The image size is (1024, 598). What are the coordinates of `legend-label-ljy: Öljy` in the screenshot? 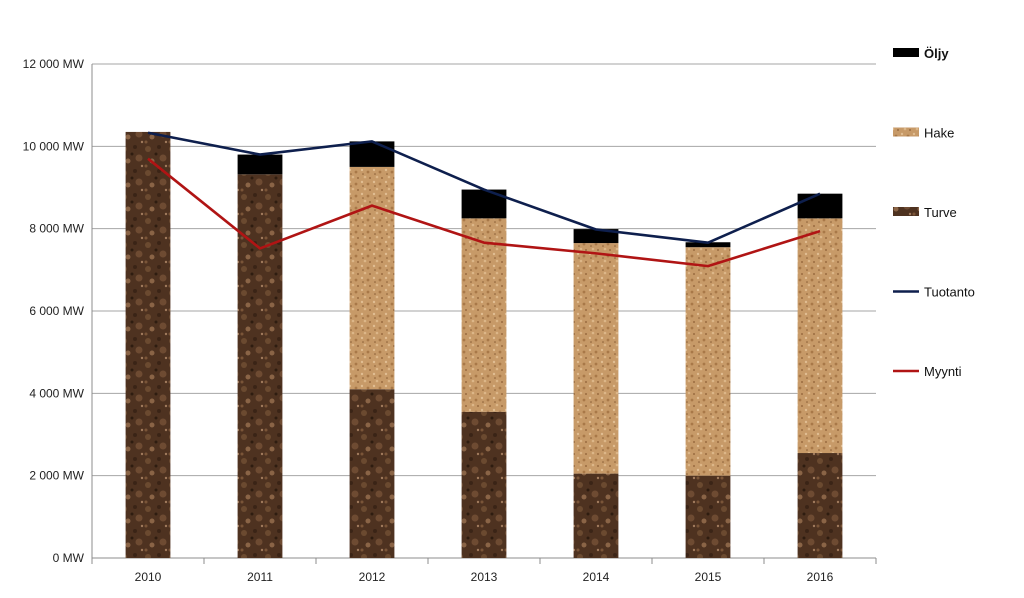 It's located at (936, 53).